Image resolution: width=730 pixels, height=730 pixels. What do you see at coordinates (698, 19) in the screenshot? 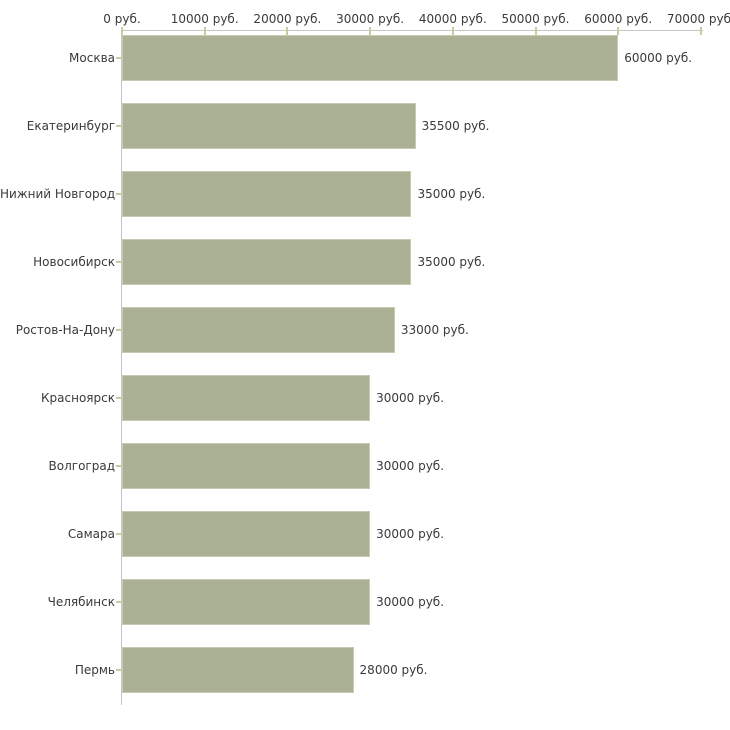
I see `x-axis-tick-label: 70000 руб.` at bounding box center [698, 19].